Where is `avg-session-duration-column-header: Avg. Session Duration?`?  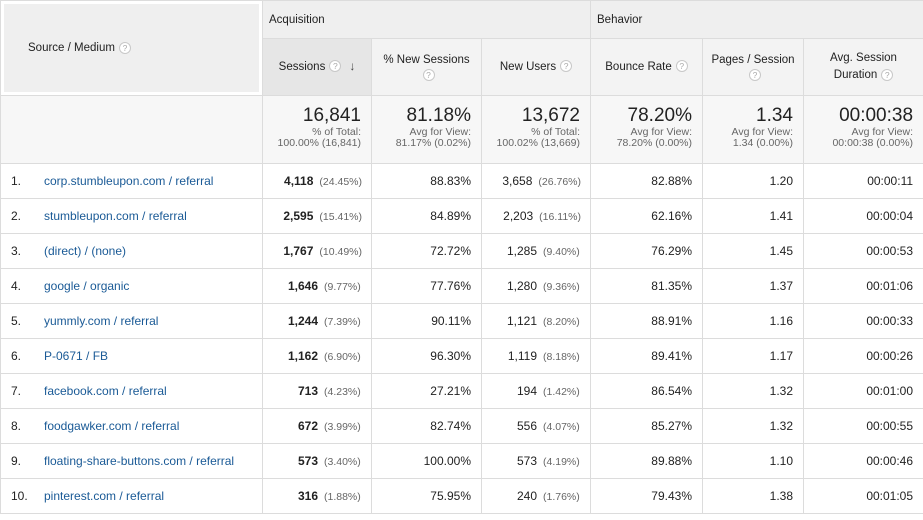
avg-session-duration-column-header: Avg. Session Duration? is located at coordinates (862, 67).